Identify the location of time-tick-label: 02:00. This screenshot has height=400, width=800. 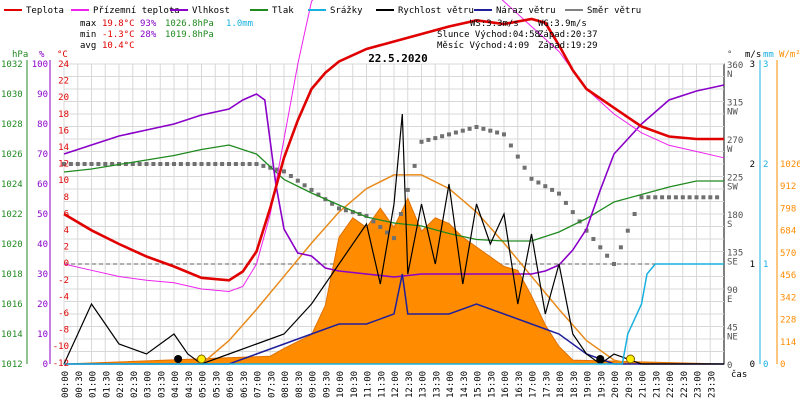
(121, 384).